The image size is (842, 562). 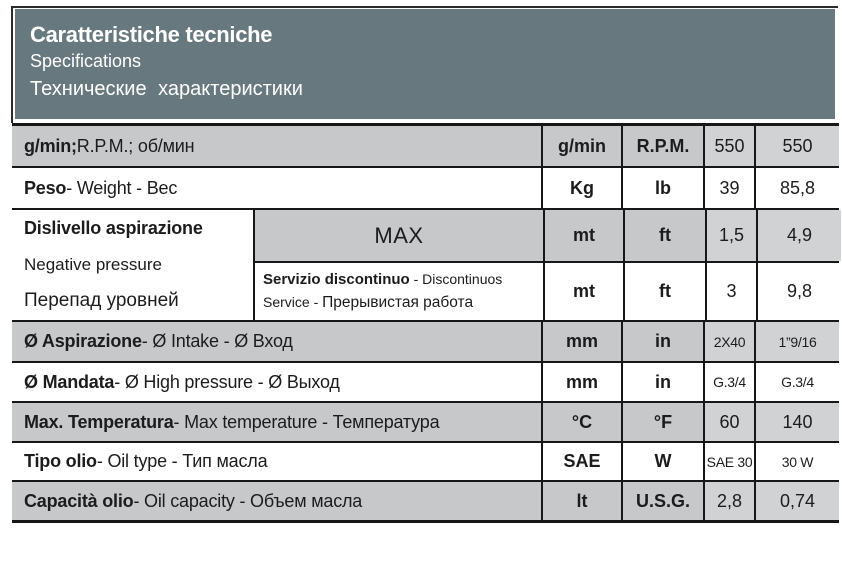 I want to click on unit-cell: g/min, so click(x=581, y=146).